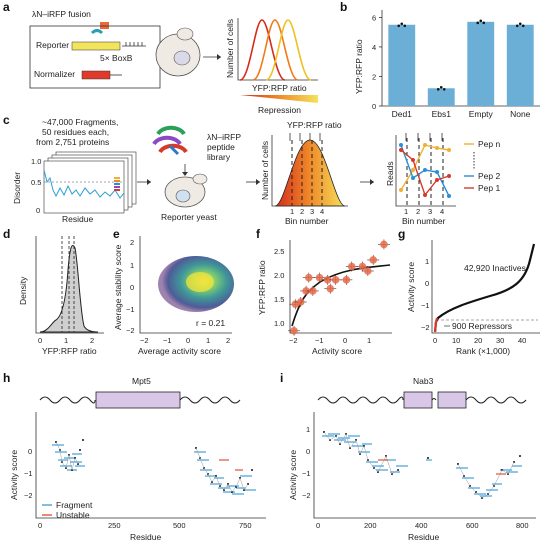  I want to click on e-r-text: r = 0.21, so click(210, 323).